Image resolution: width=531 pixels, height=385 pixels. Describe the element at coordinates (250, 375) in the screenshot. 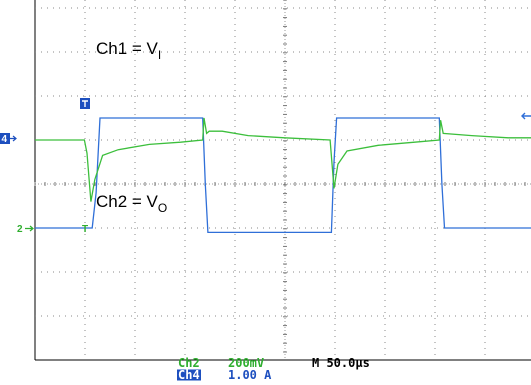

I see `ch4-scale: 1.00 A` at that location.